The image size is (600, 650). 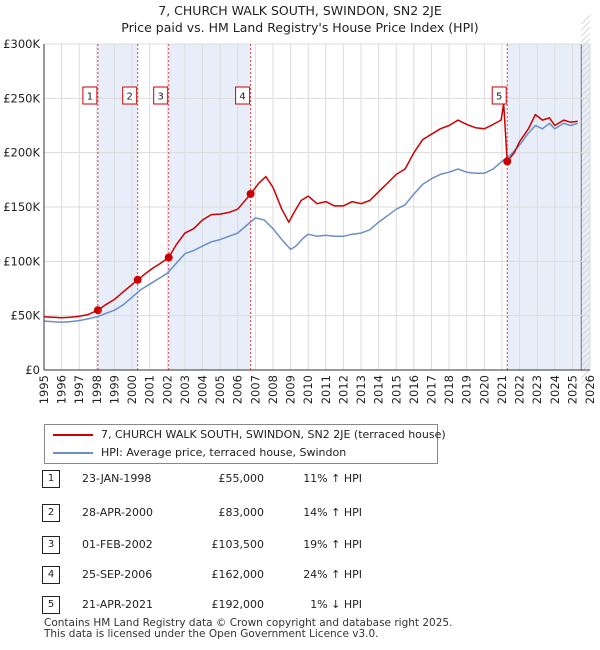 I want to click on x-tick-label: 2025, so click(x=572, y=389).